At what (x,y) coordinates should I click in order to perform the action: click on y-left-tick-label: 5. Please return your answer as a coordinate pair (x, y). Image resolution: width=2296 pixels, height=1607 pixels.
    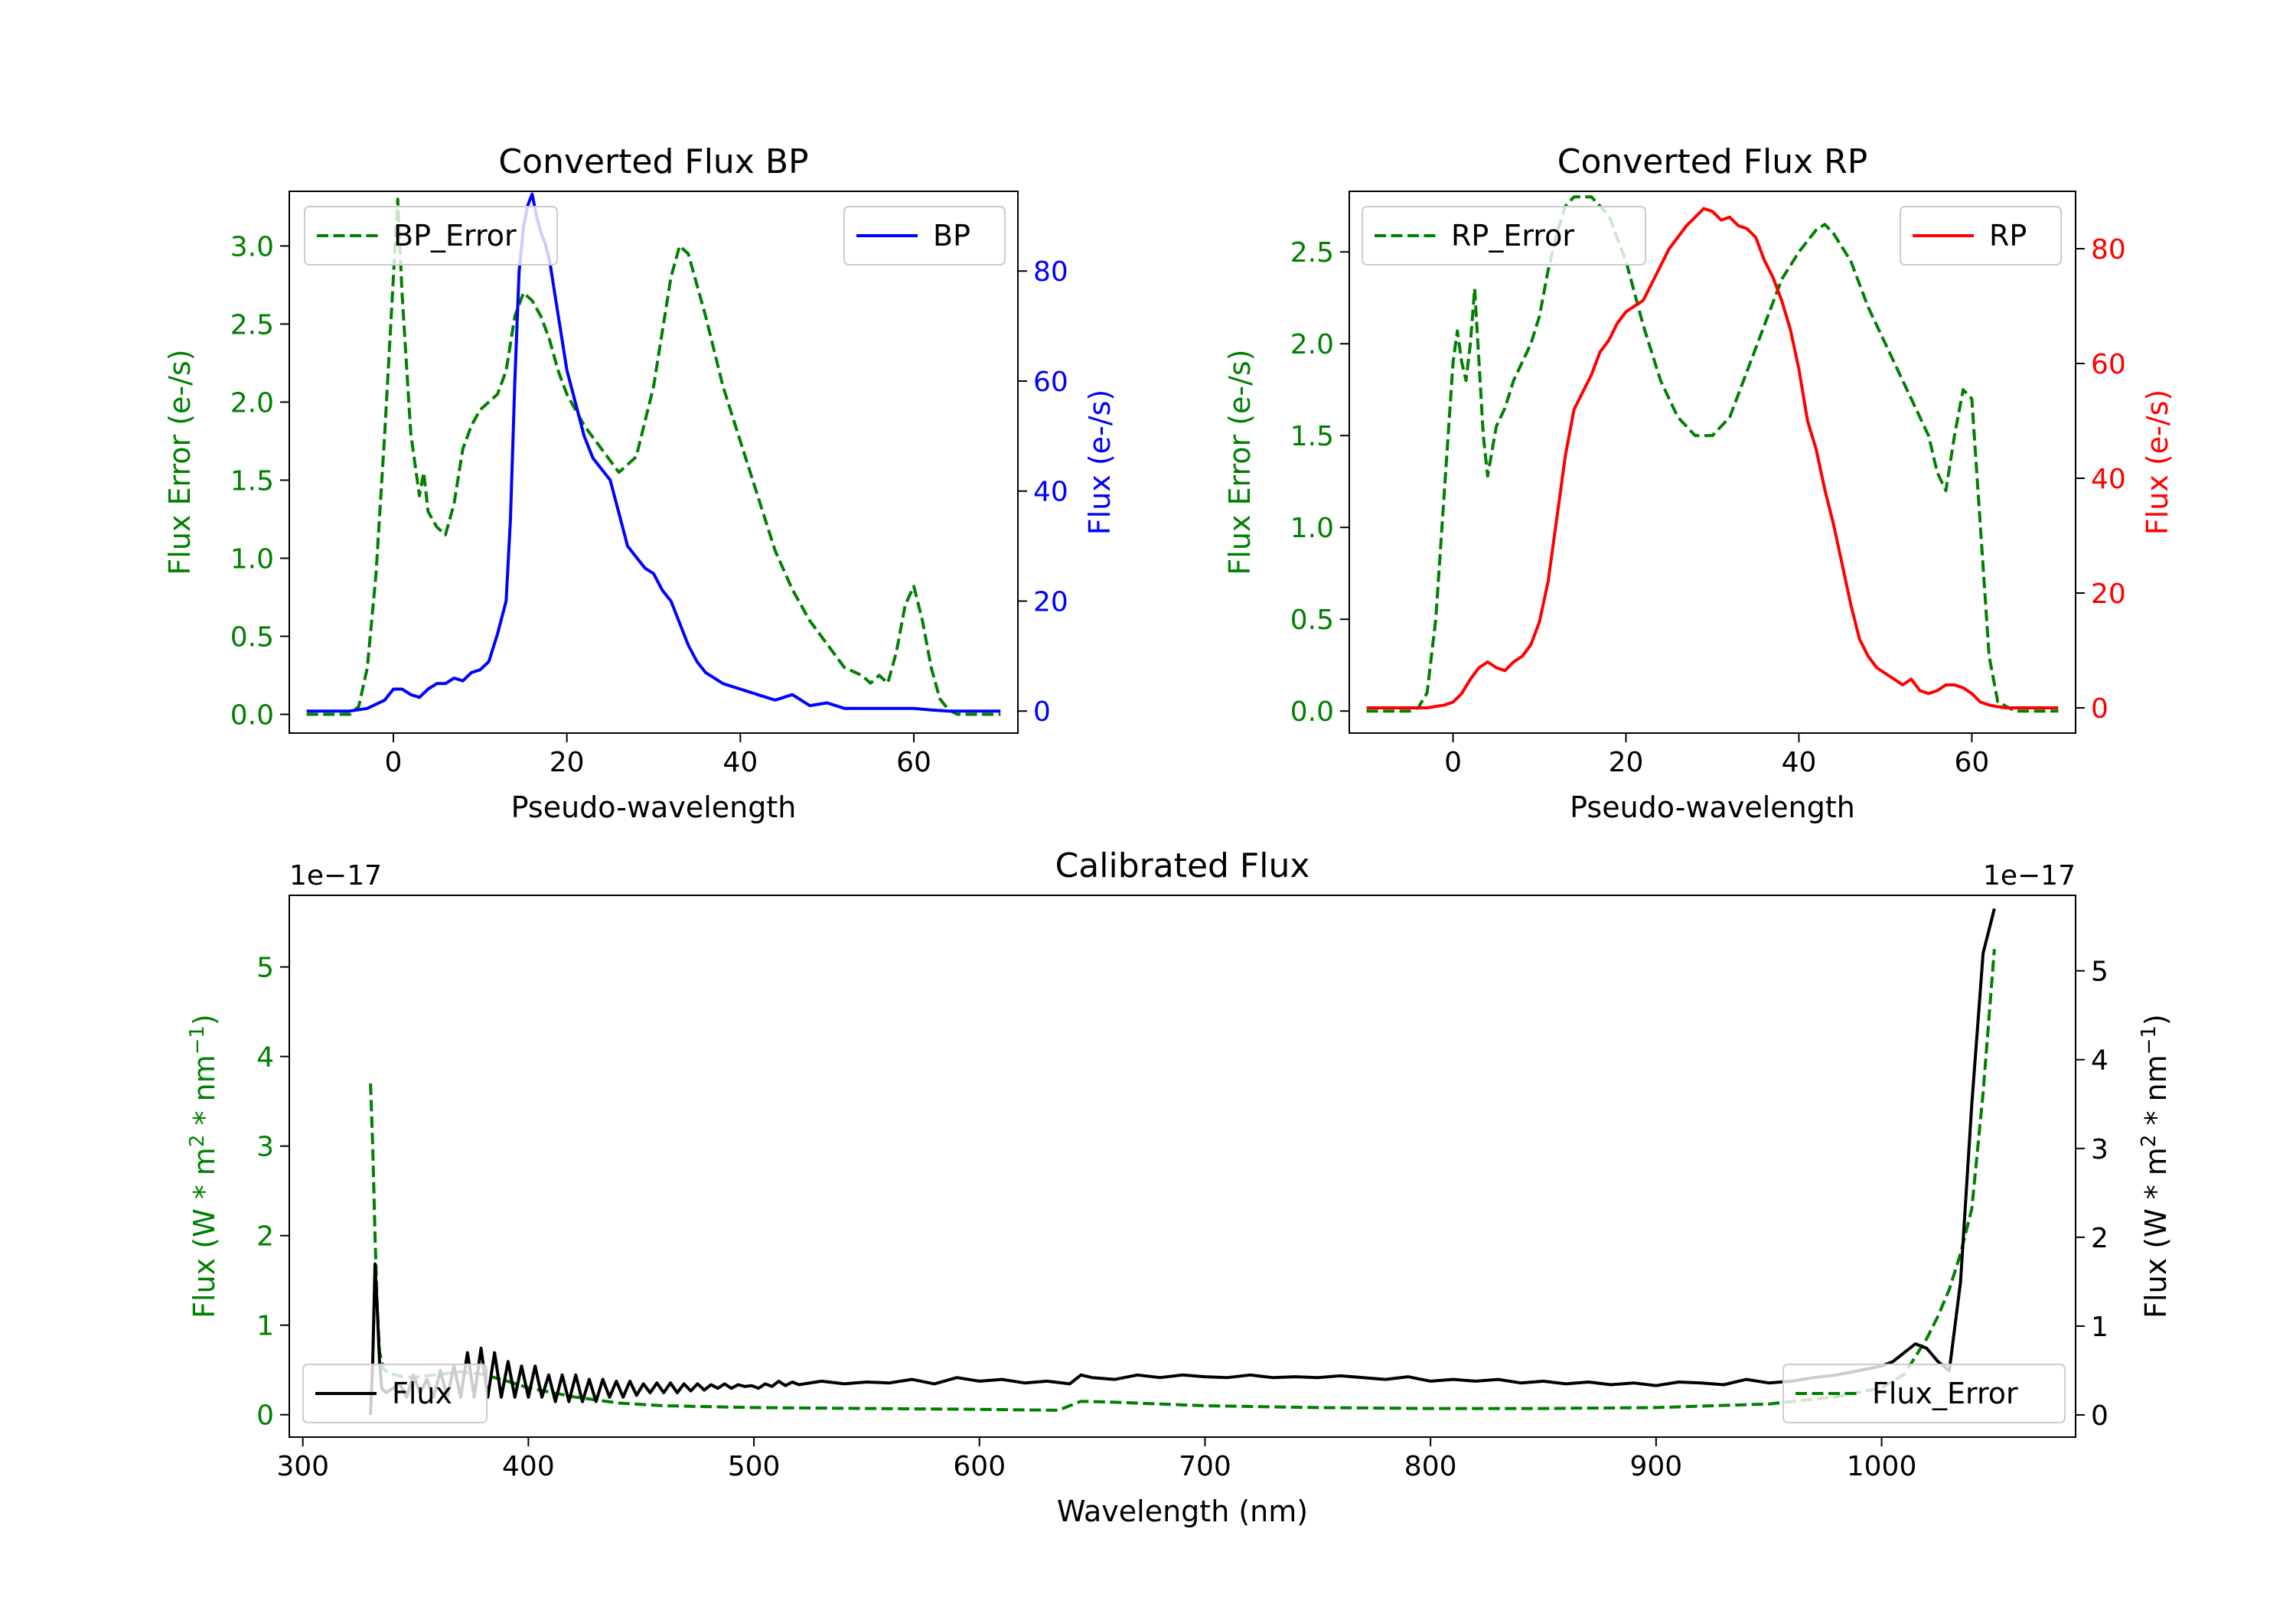
    Looking at the image, I should click on (265, 968).